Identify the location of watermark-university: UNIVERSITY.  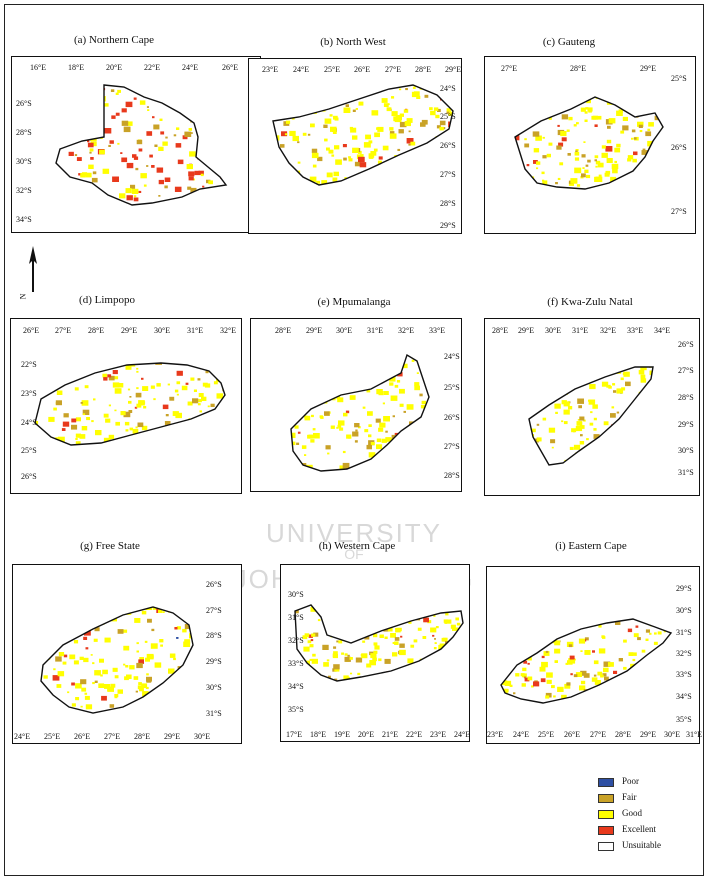
(354, 533).